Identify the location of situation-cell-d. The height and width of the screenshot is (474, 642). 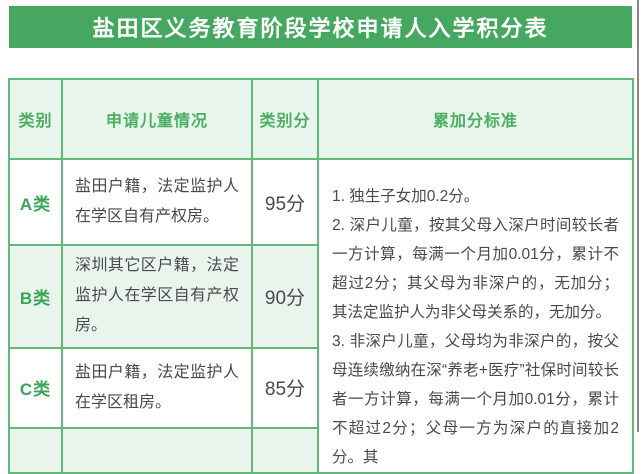
(157, 450).